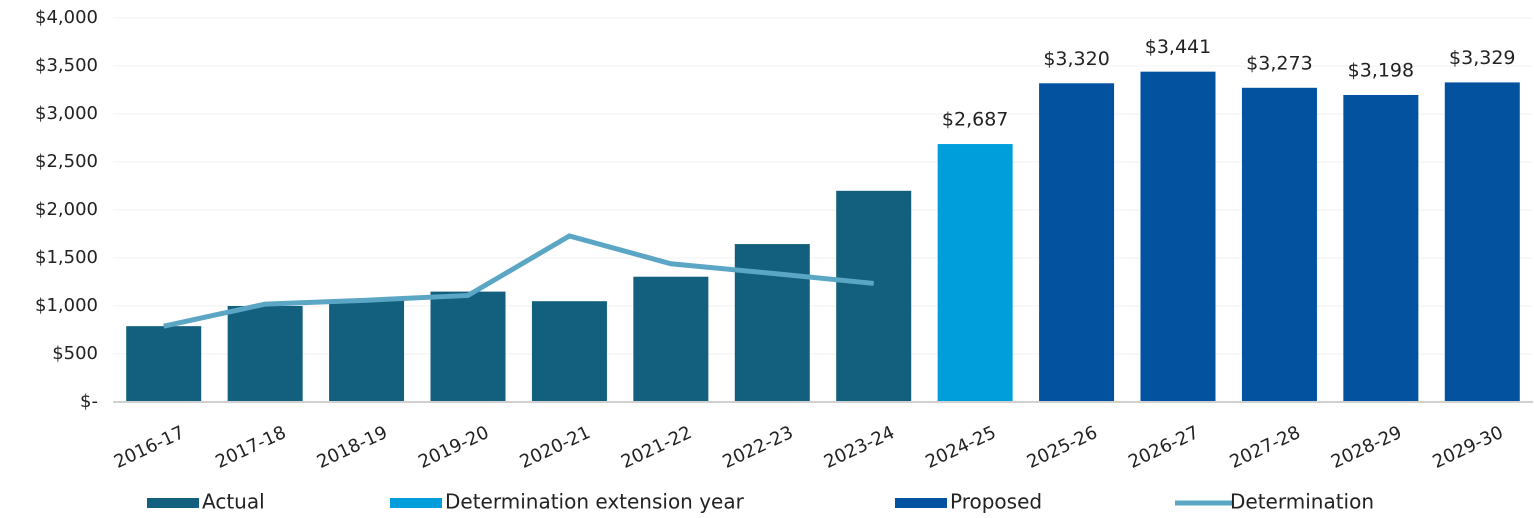  What do you see at coordinates (1178, 47) in the screenshot?
I see `data-label: $3,441` at bounding box center [1178, 47].